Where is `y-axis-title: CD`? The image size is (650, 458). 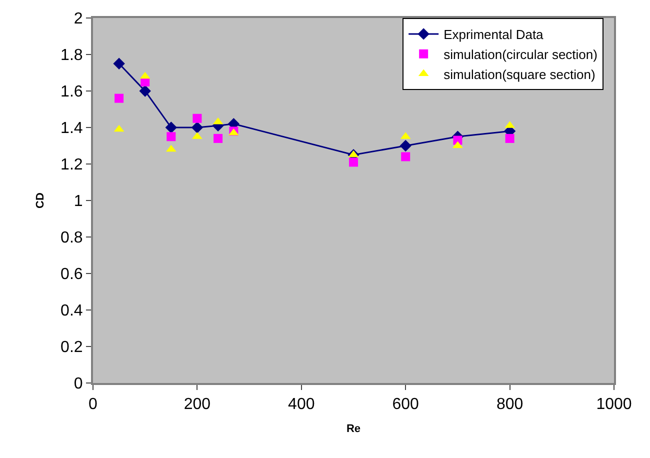
y-axis-title: CD is located at coordinates (40, 200).